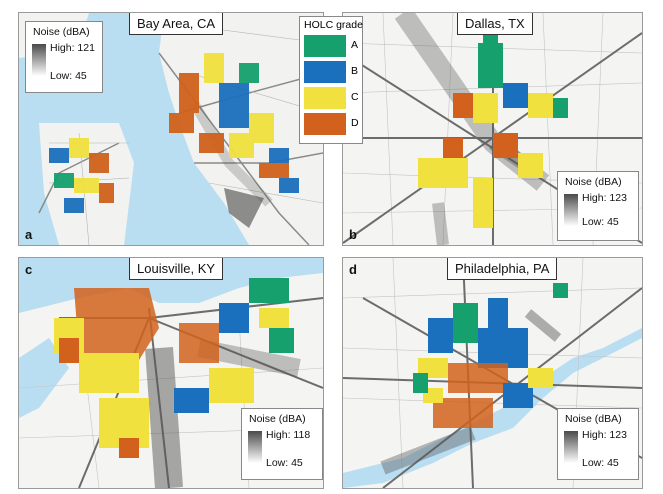 The image size is (663, 494). Describe the element at coordinates (176, 269) in the screenshot. I see `map-title: Louisville, KY` at that location.